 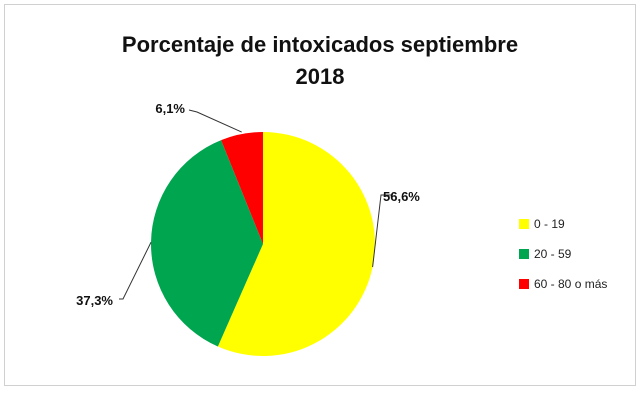 I want to click on data-label-6-1: 6,1%, so click(x=170, y=108).